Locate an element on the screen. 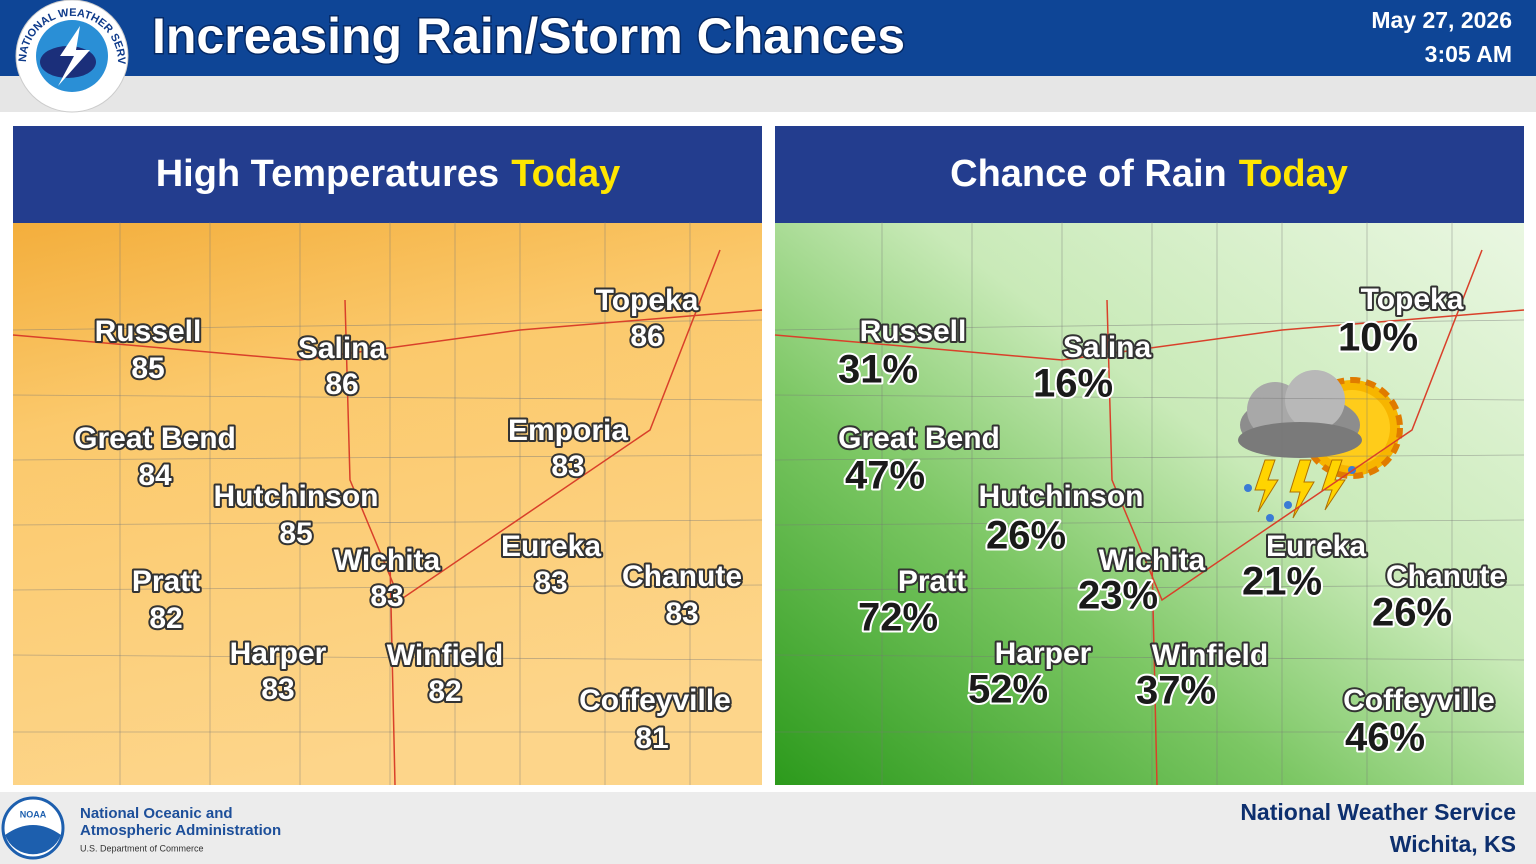  page-title: Increasing Rain/Storm Chances is located at coordinates (528, 36).